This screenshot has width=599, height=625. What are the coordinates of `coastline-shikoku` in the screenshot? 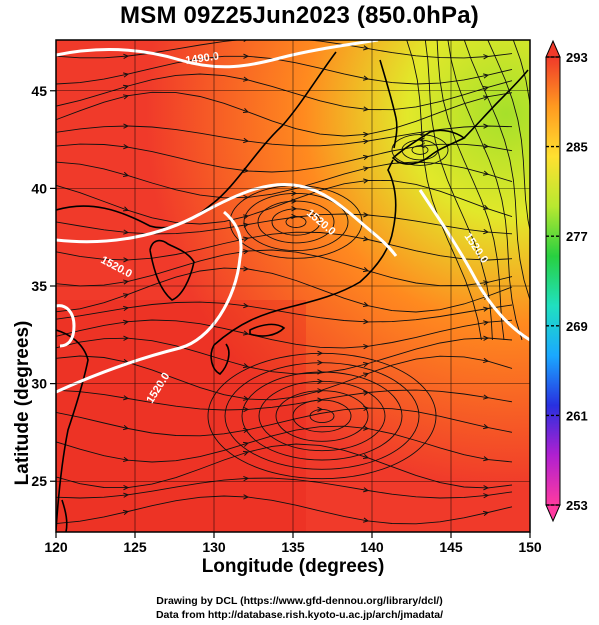 It's located at (267, 330).